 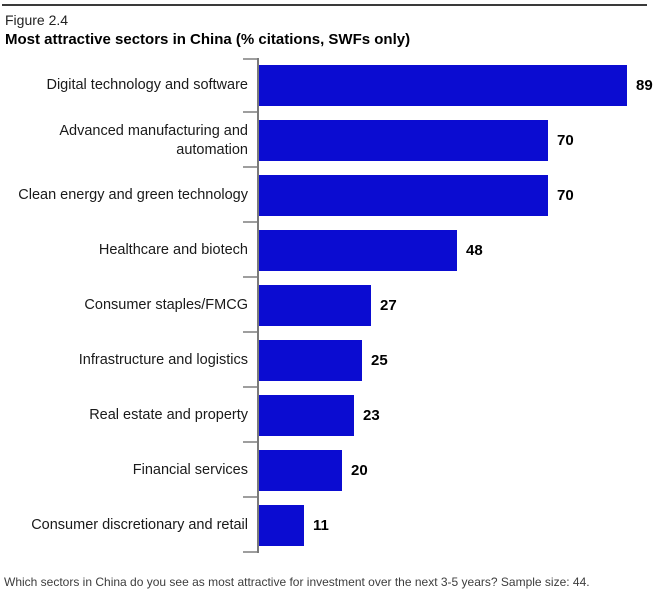 I want to click on value-label: 25, so click(x=379, y=360).